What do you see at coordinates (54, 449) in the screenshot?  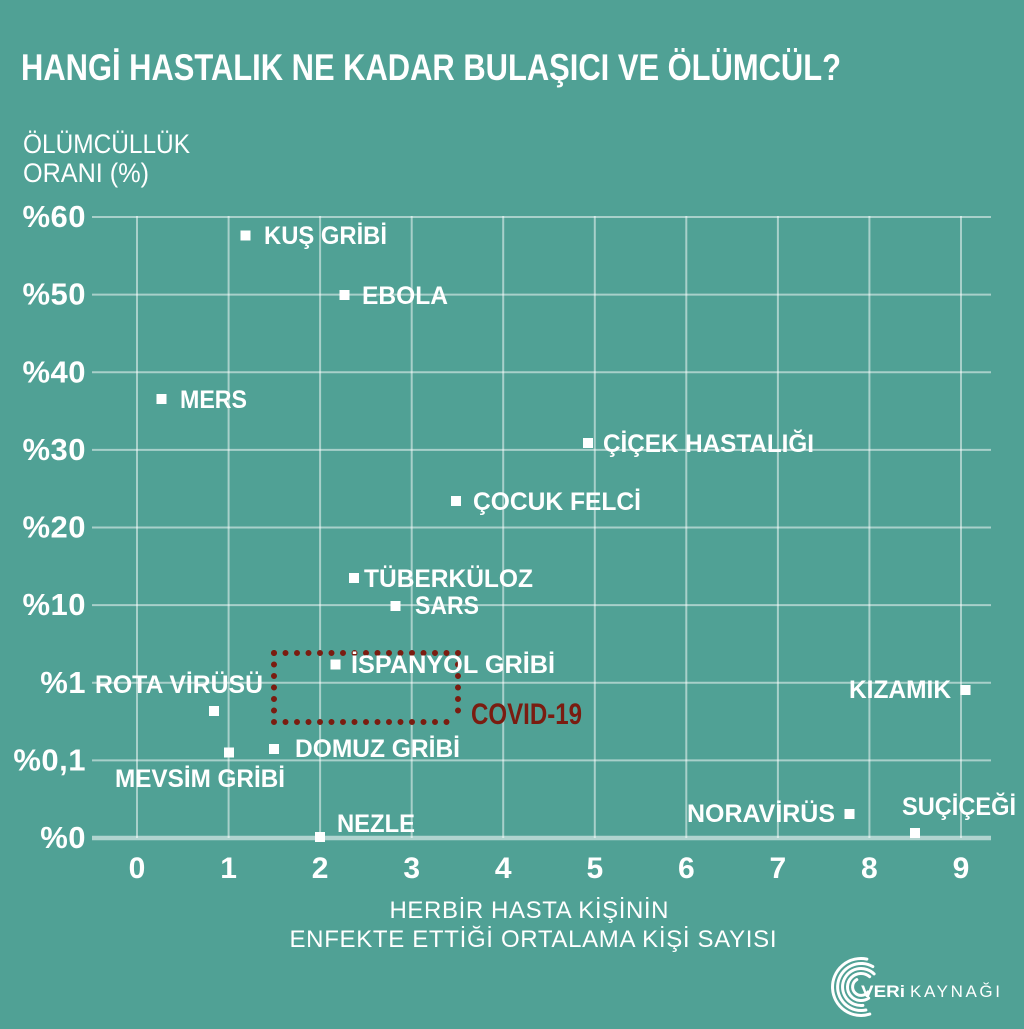 I see `svg-text: %30` at bounding box center [54, 449].